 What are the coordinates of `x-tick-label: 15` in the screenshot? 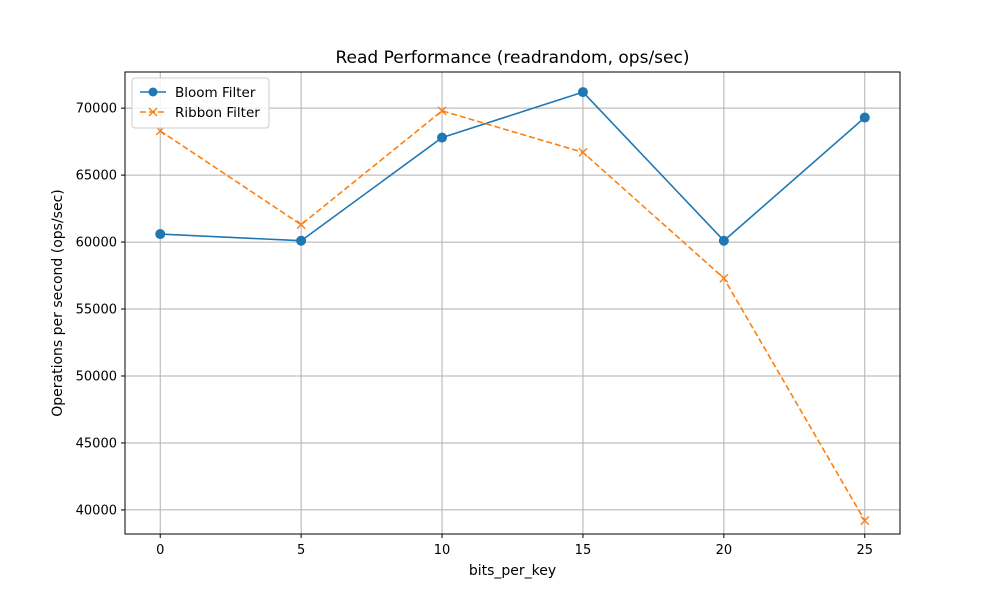 It's located at (583, 550).